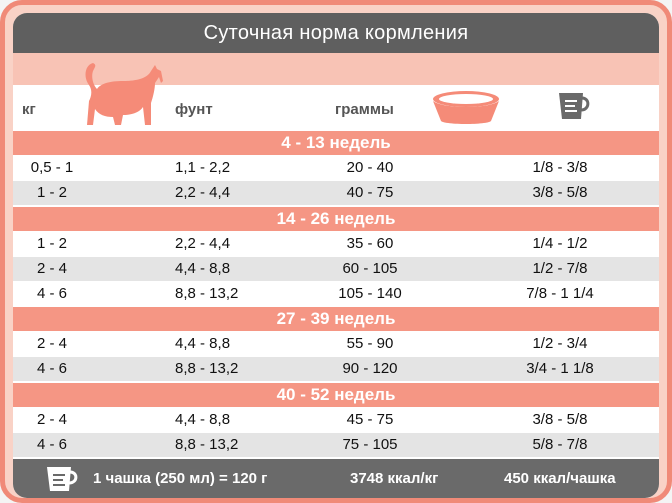 Image resolution: width=672 pixels, height=503 pixels. What do you see at coordinates (370, 368) in the screenshot?
I see `cell-grams: 90 - 120` at bounding box center [370, 368].